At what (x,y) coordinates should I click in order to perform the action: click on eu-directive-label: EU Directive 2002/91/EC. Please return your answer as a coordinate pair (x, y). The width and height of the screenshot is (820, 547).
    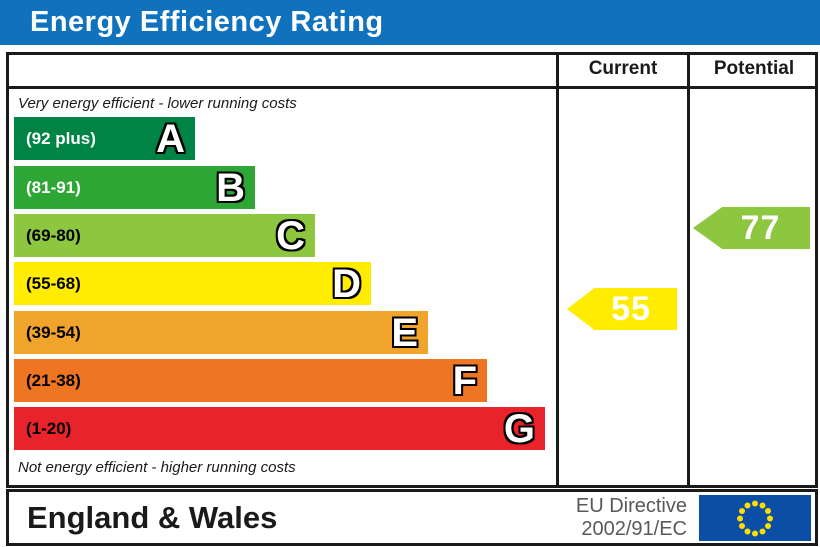
    Looking at the image, I should click on (631, 518).